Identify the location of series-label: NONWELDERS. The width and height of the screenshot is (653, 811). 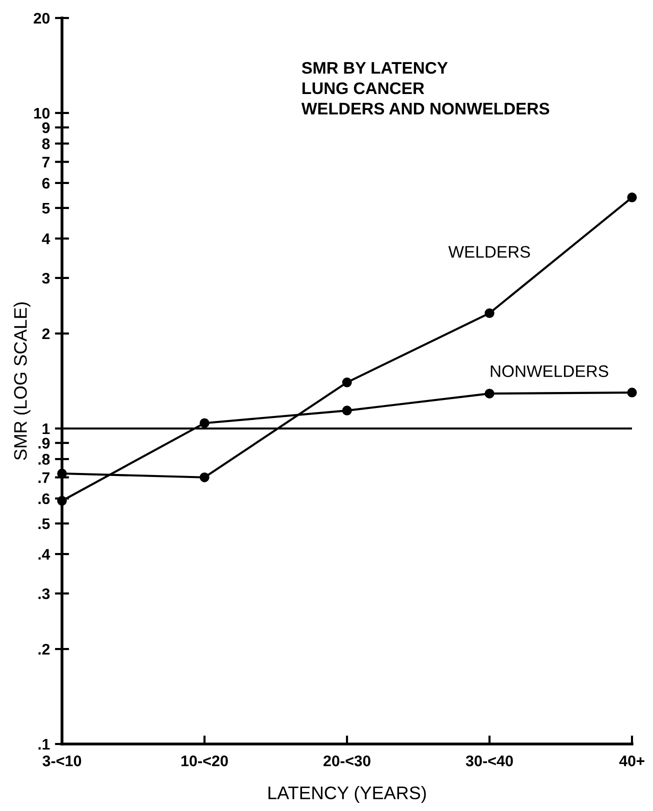
(549, 371).